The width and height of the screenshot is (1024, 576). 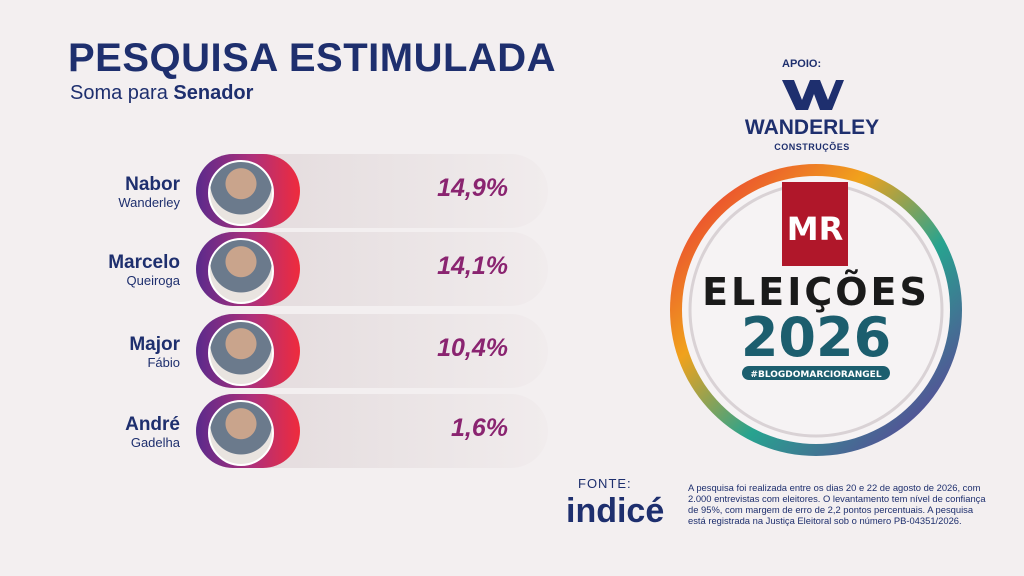 What do you see at coordinates (280, 351) in the screenshot?
I see `candidate-row: Major Fábio 10,4%` at bounding box center [280, 351].